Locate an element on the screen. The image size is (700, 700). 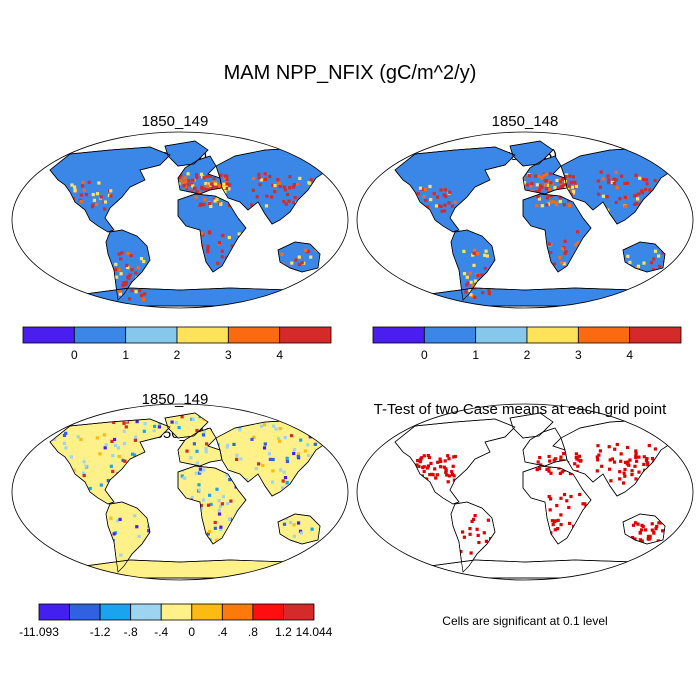
colorbar-1: 0 1 2 3 4 is located at coordinates (177, 344).